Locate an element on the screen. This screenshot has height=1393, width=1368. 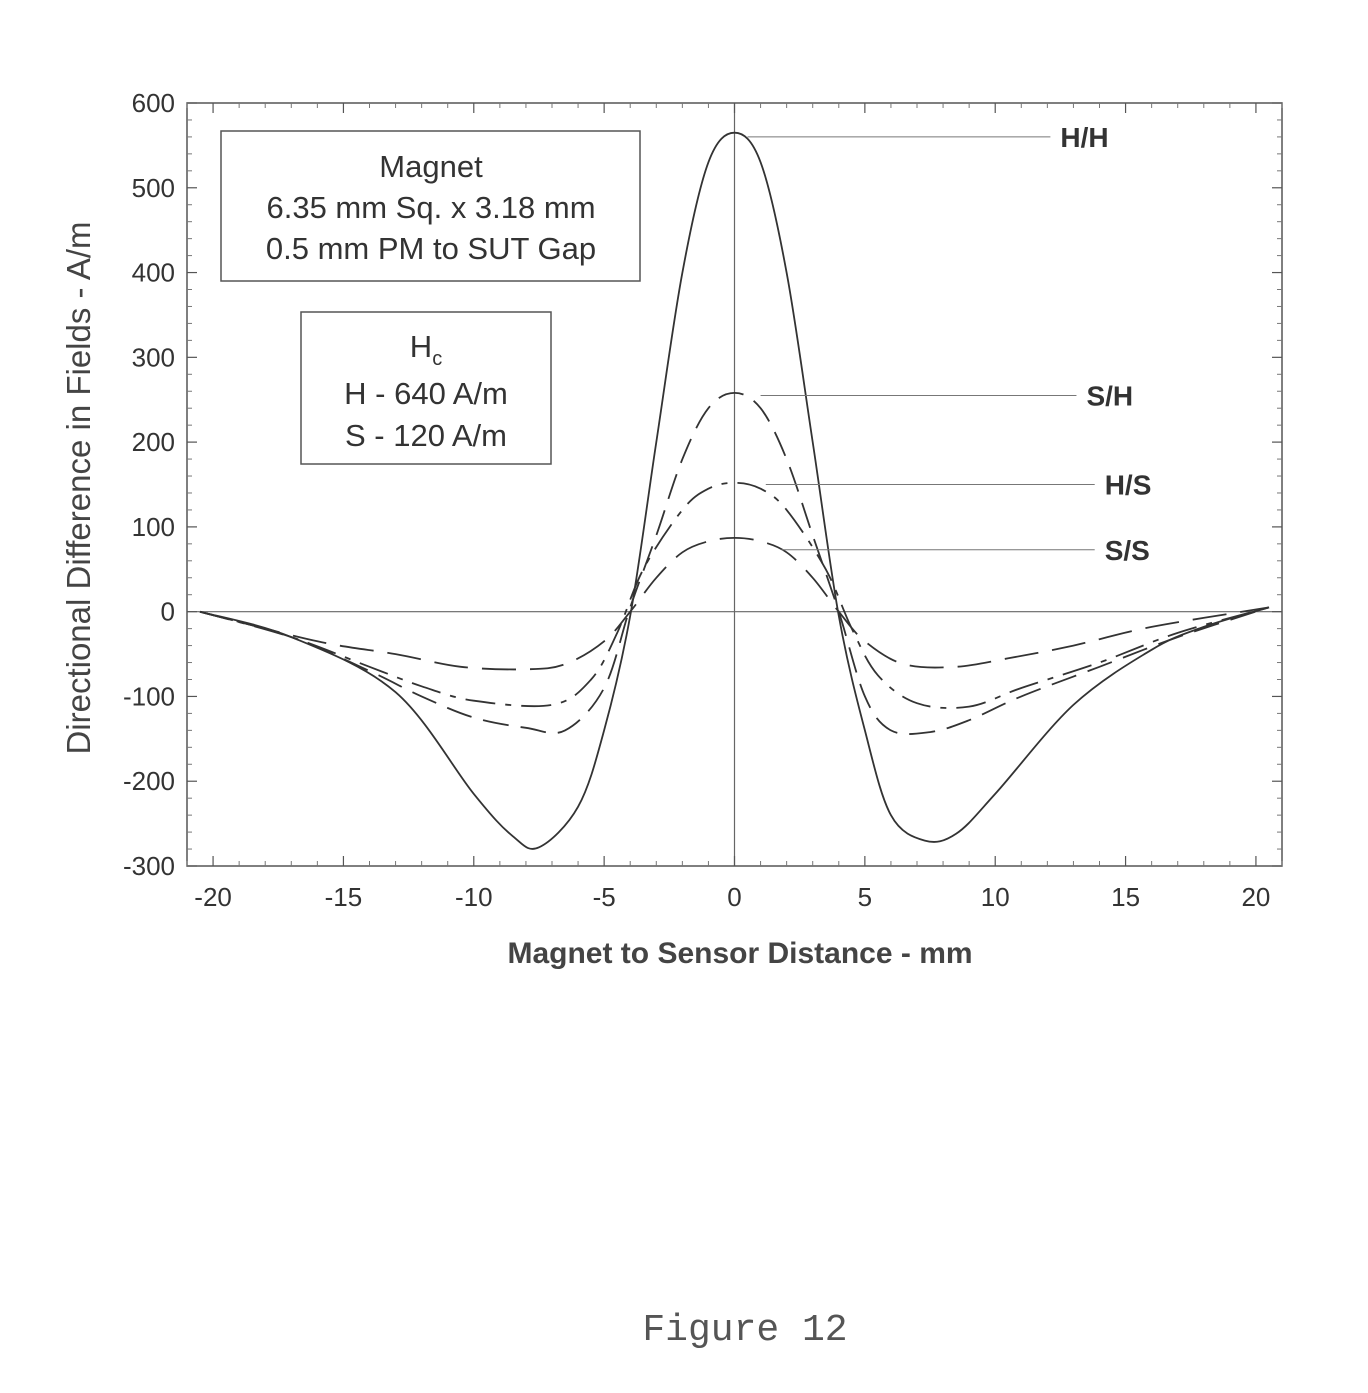
coercivity-info-box: Hc H - 640 A/m S - 120 A/m is located at coordinates (426, 388).